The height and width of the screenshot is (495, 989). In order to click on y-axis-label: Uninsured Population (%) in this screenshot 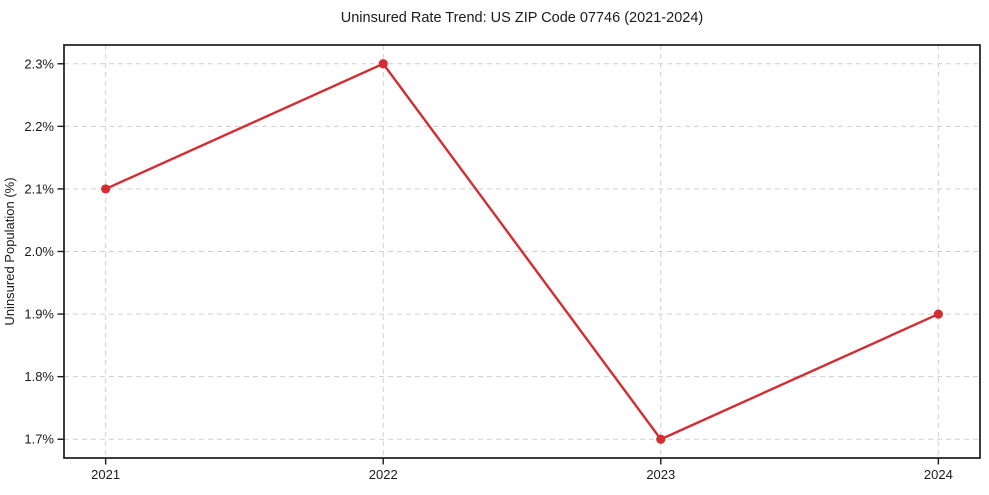, I will do `click(9, 251)`.